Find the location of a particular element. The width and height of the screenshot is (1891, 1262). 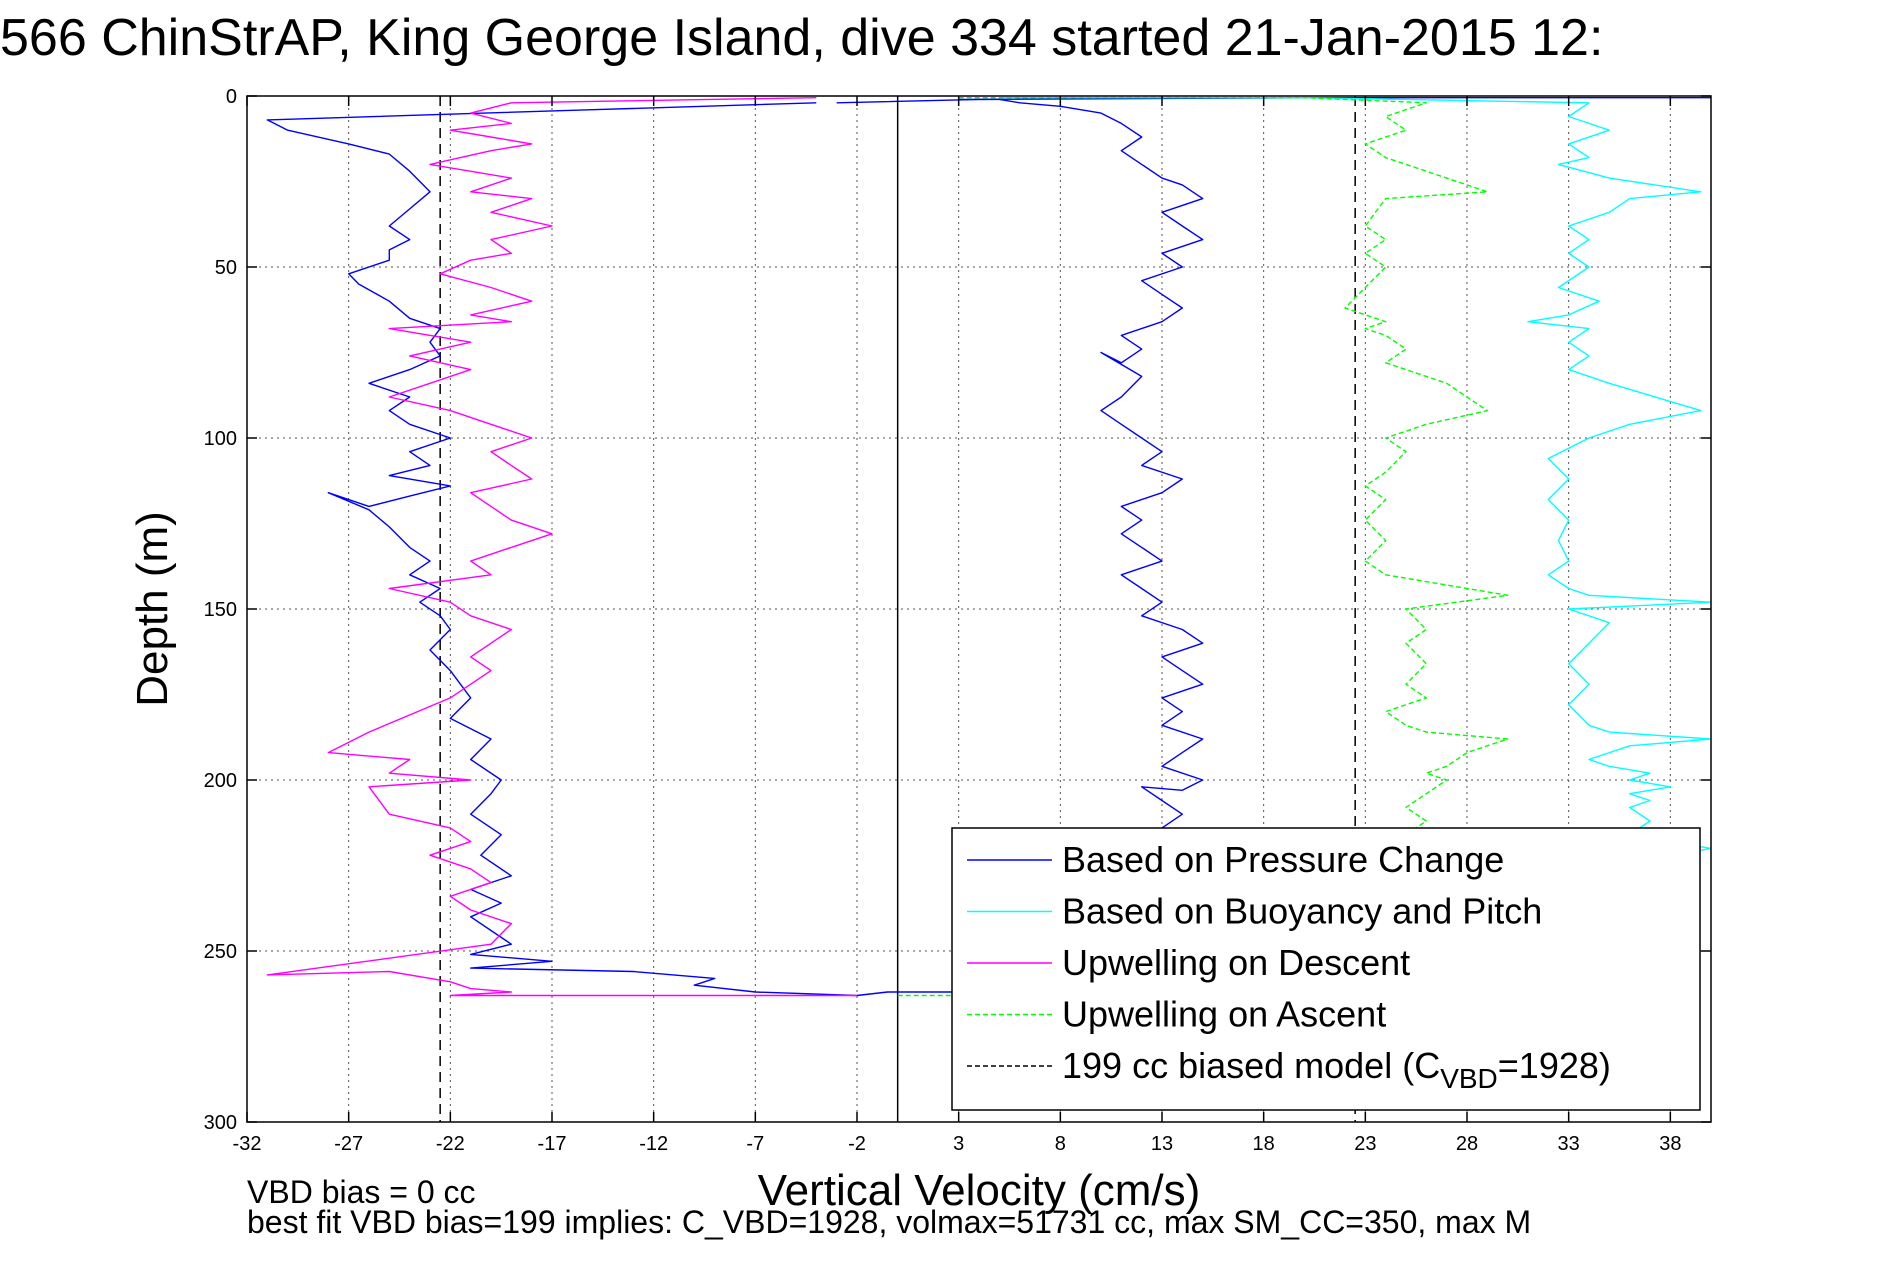

vbd-bias-note: VBD bias = 0 cc is located at coordinates (361, 1192).